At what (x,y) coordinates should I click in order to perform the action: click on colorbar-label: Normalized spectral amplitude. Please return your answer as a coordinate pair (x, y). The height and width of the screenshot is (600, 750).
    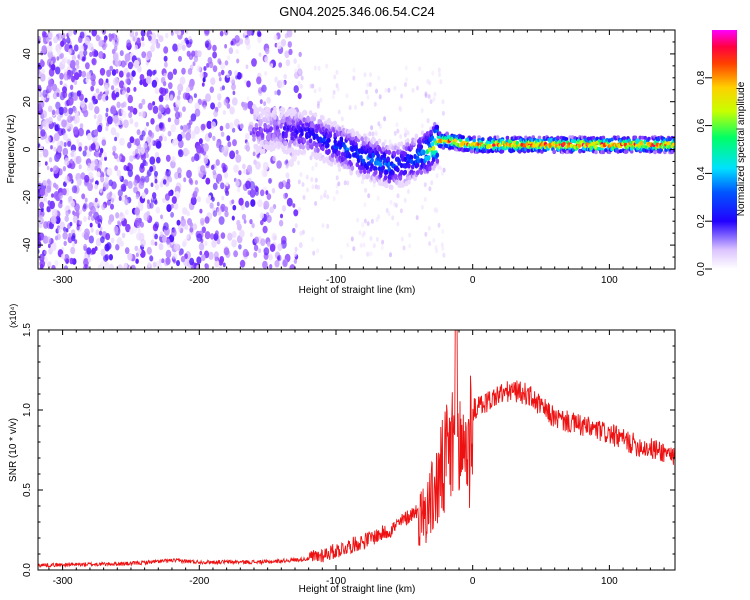
    Looking at the image, I should click on (741, 148).